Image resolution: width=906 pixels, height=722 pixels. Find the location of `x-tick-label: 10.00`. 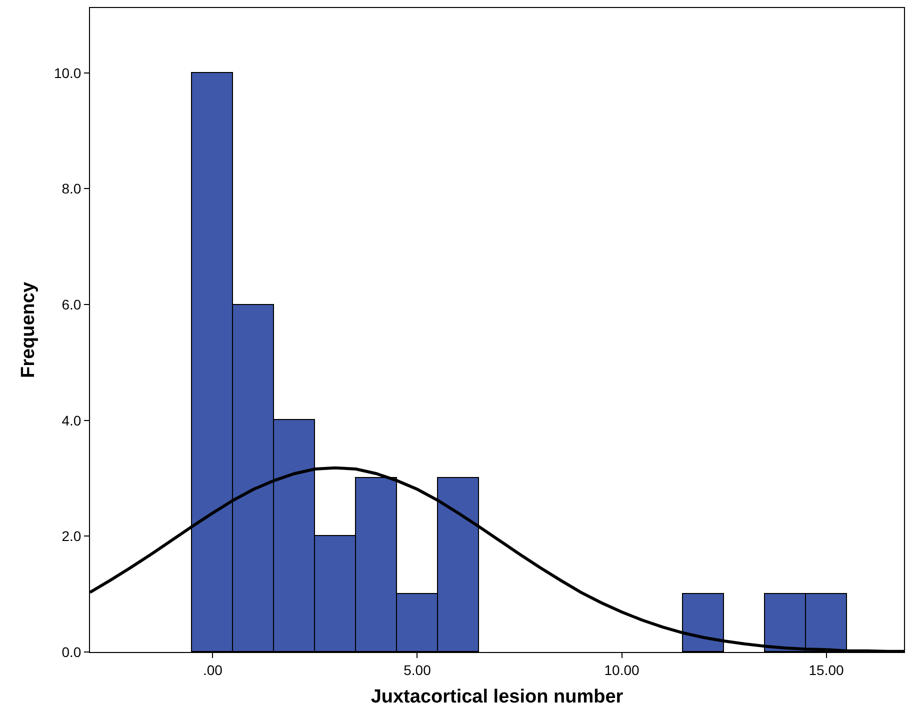

x-tick-label: 10.00 is located at coordinates (622, 670).